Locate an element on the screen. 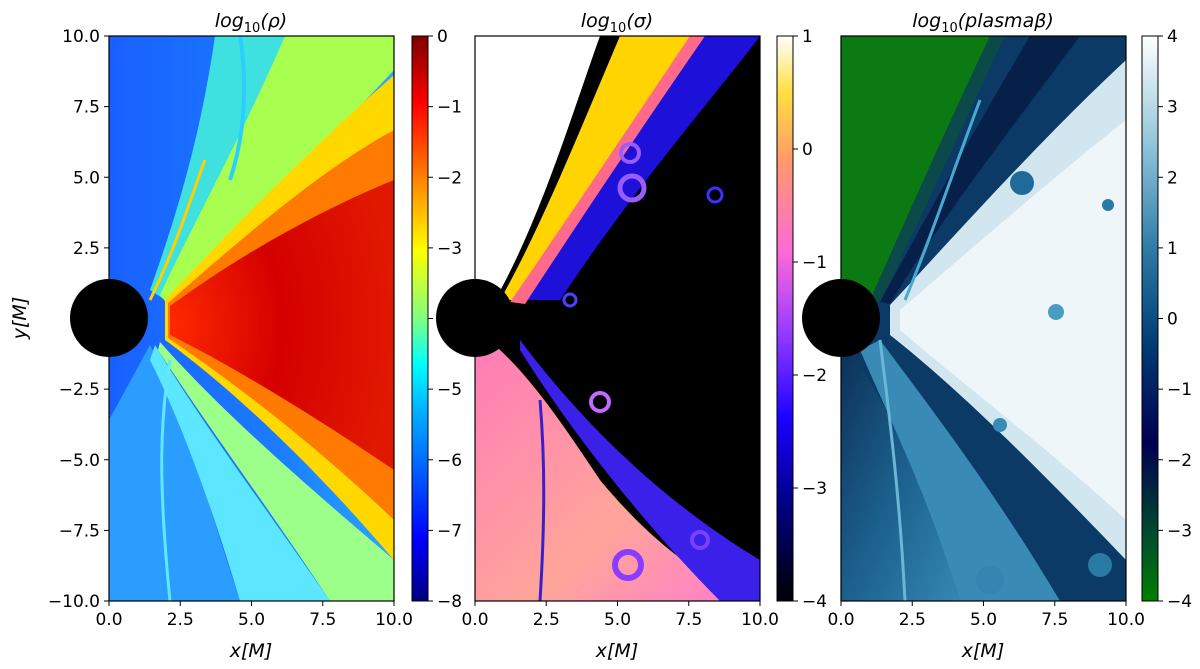 The image size is (1200, 669). y-tick-label: −5.0 is located at coordinates (79, 461).